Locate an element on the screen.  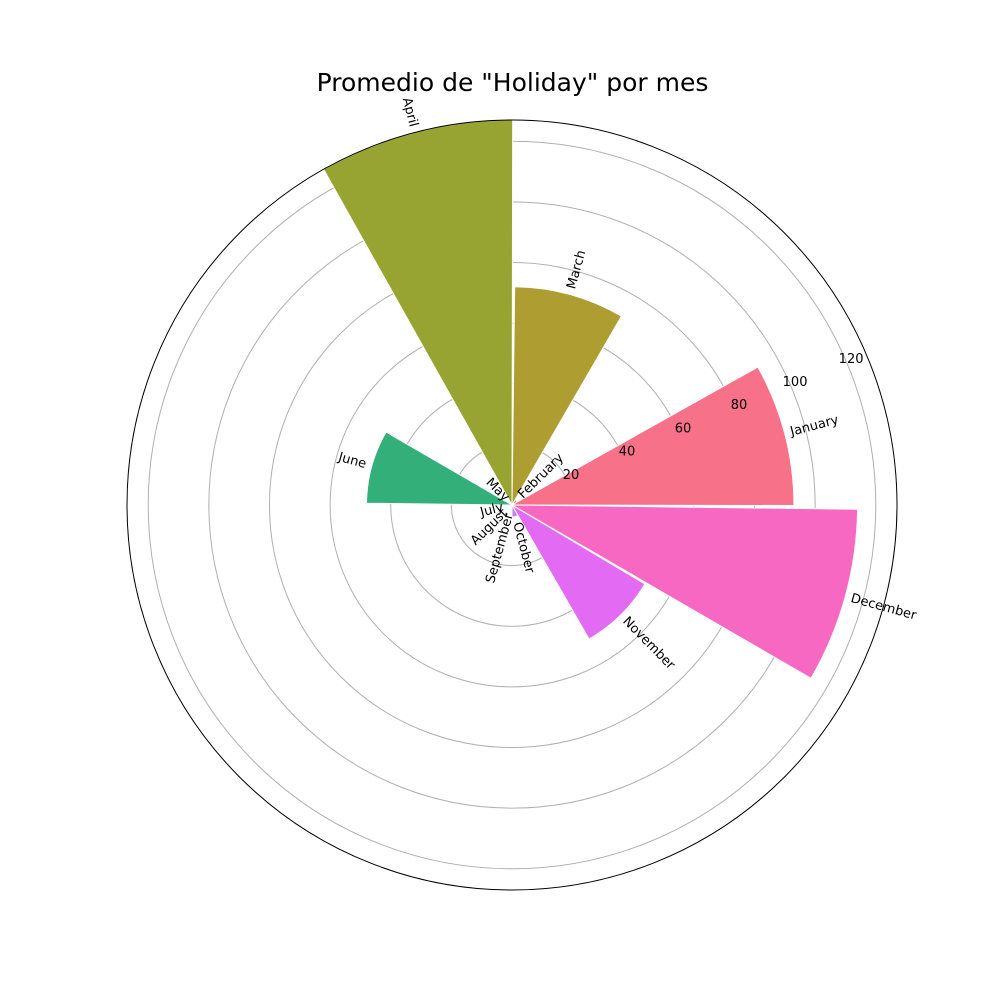
r-tick-label: 60 is located at coordinates (683, 428).